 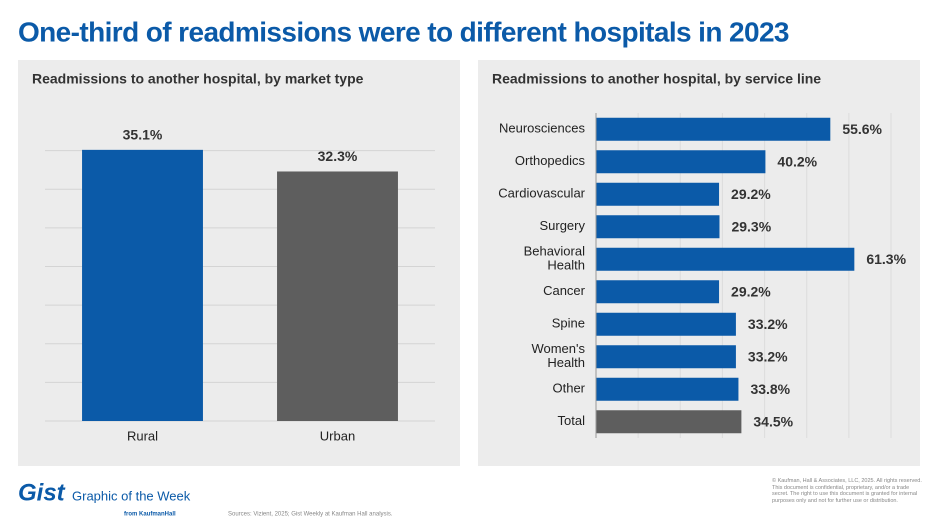 I want to click on y-tick-label: Spine, so click(x=568, y=323).